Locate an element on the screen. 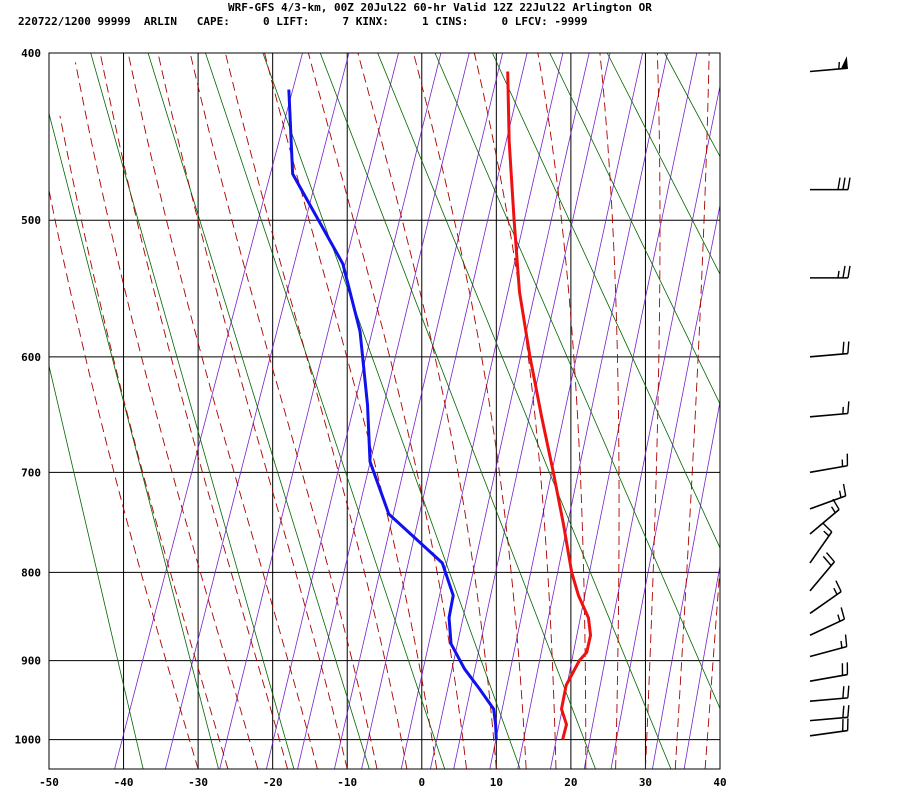  y-tick-label: 800 is located at coordinates (31, 572).